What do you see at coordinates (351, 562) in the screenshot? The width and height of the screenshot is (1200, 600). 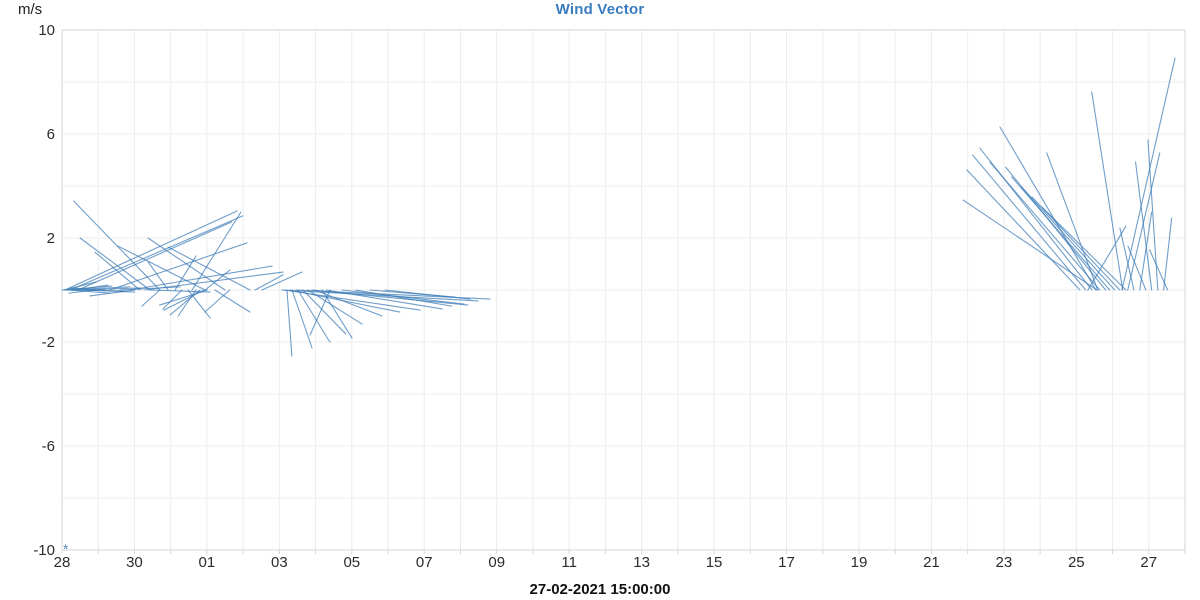 I see `x-tick-label: 05` at bounding box center [351, 562].